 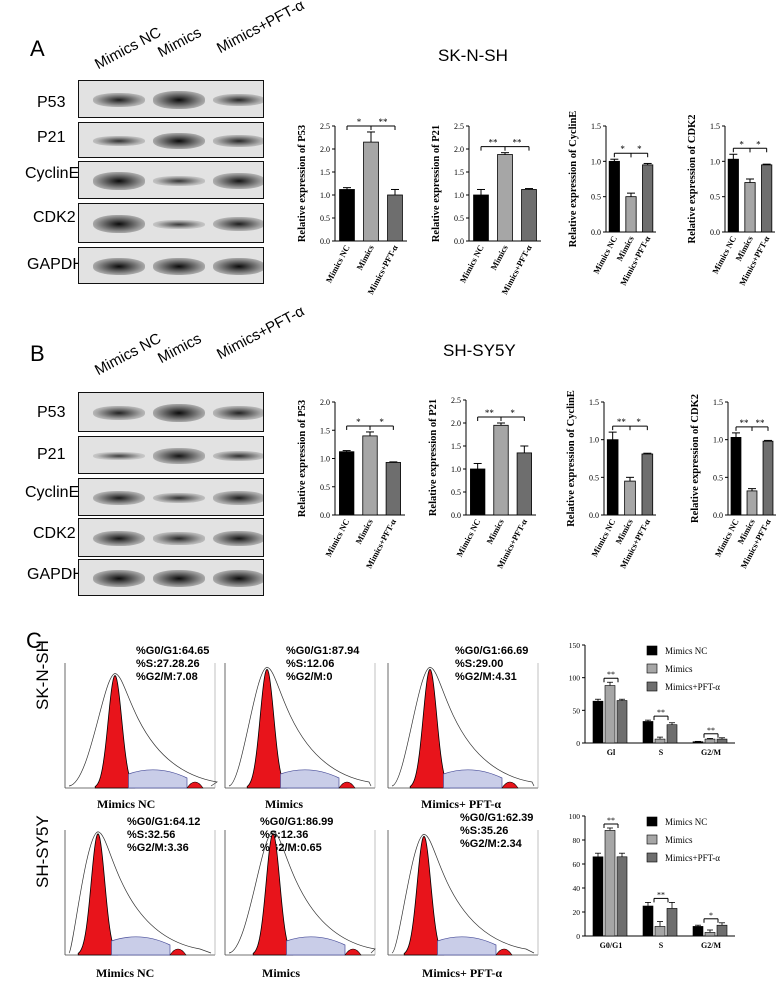 I want to click on panel-b-row-p53: P53, so click(x=51, y=412).